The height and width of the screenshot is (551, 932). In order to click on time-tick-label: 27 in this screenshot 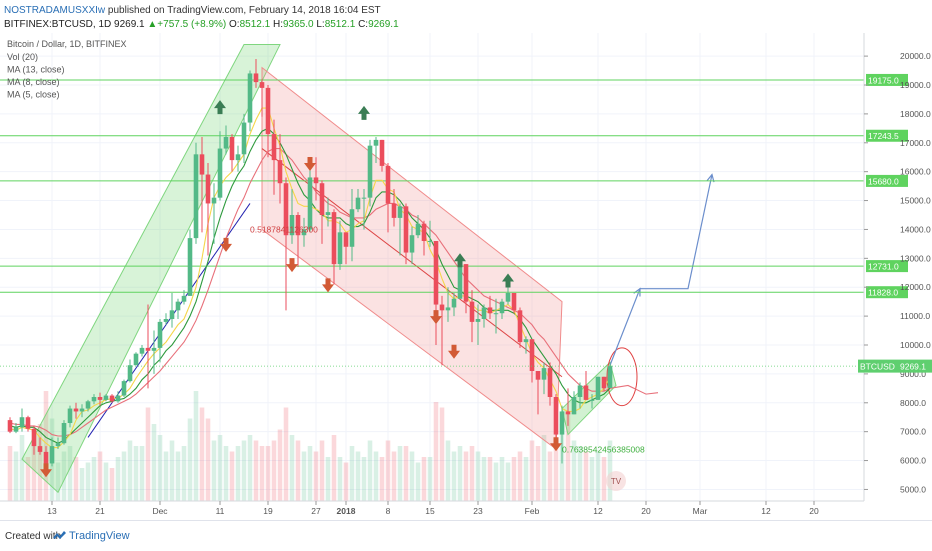, I will do `click(316, 511)`.